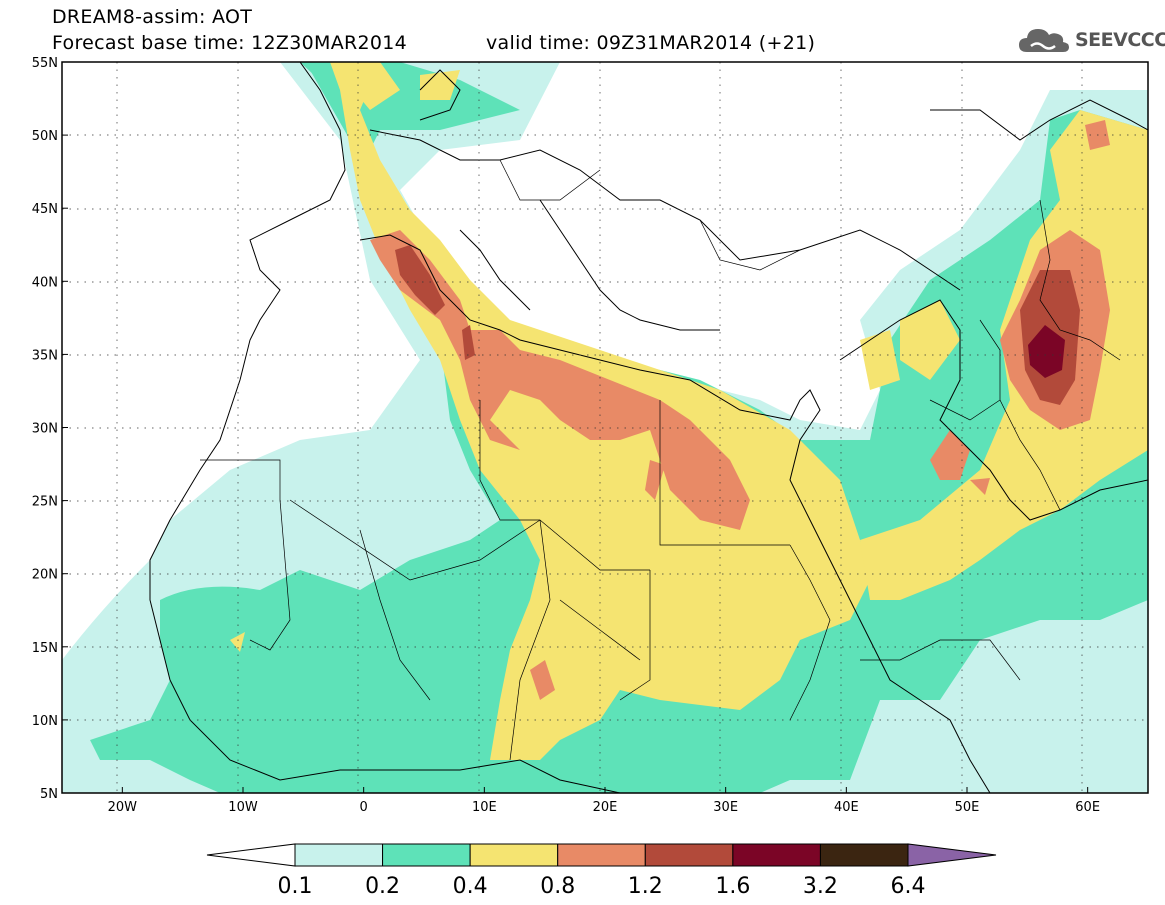 This screenshot has width=1165, height=905. I want to click on valid-time-label: valid time: 09Z31MAR2014 (+21), so click(651, 43).